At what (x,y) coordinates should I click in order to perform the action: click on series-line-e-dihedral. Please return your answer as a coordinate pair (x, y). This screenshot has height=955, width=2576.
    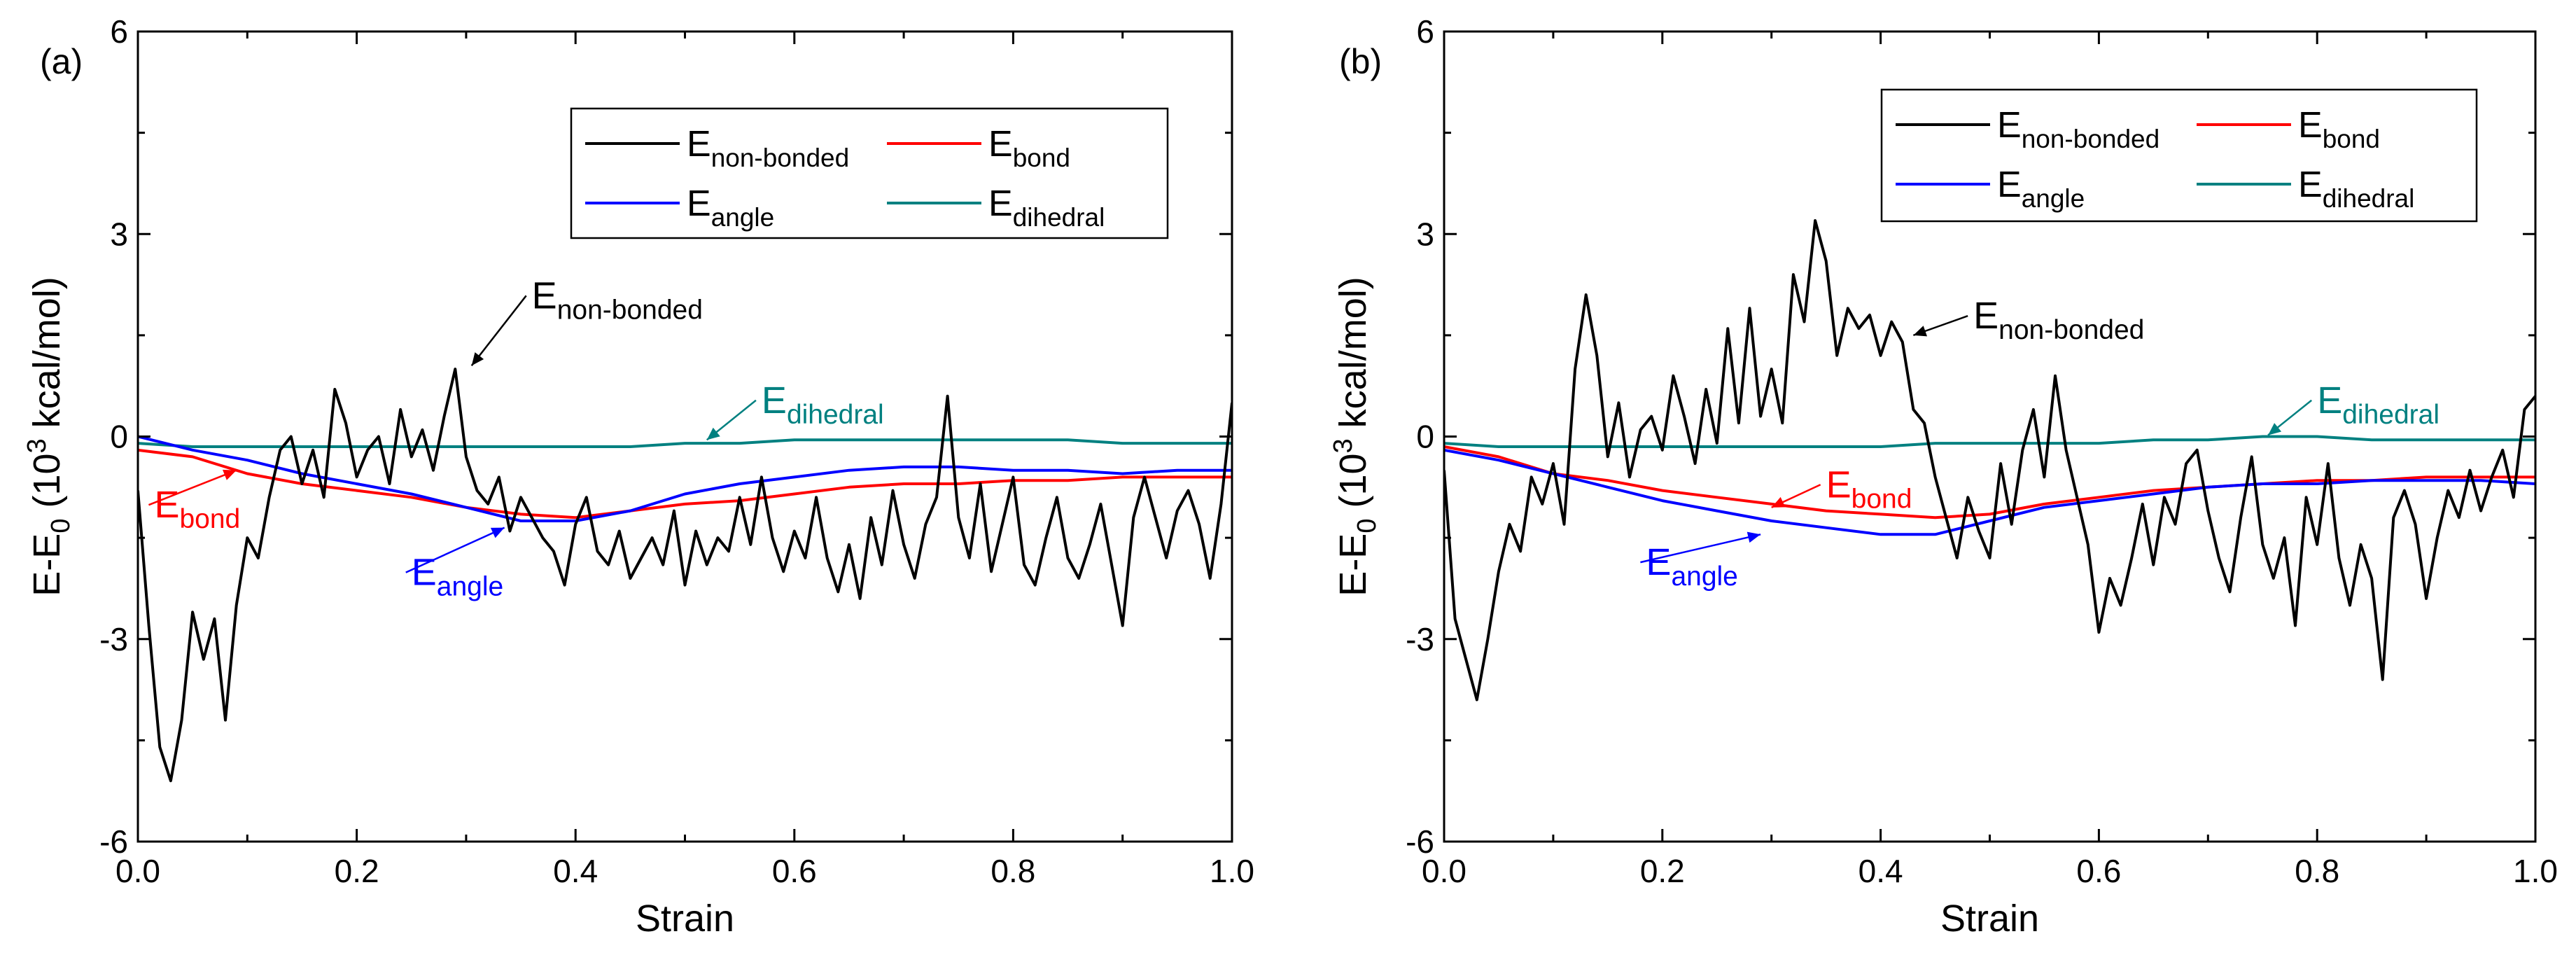
    Looking at the image, I should click on (685, 443).